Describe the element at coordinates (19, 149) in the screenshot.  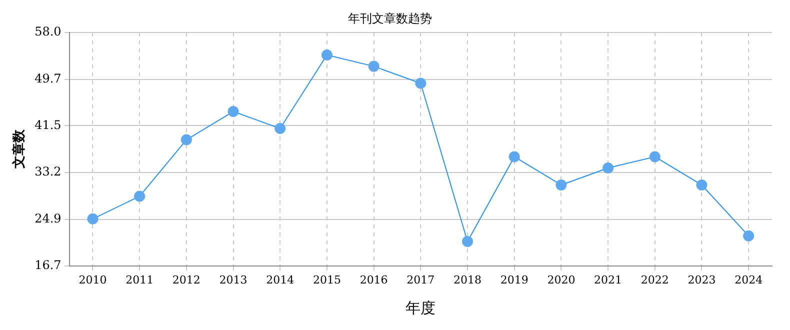
I see `y-axis-title: 文章数` at that location.